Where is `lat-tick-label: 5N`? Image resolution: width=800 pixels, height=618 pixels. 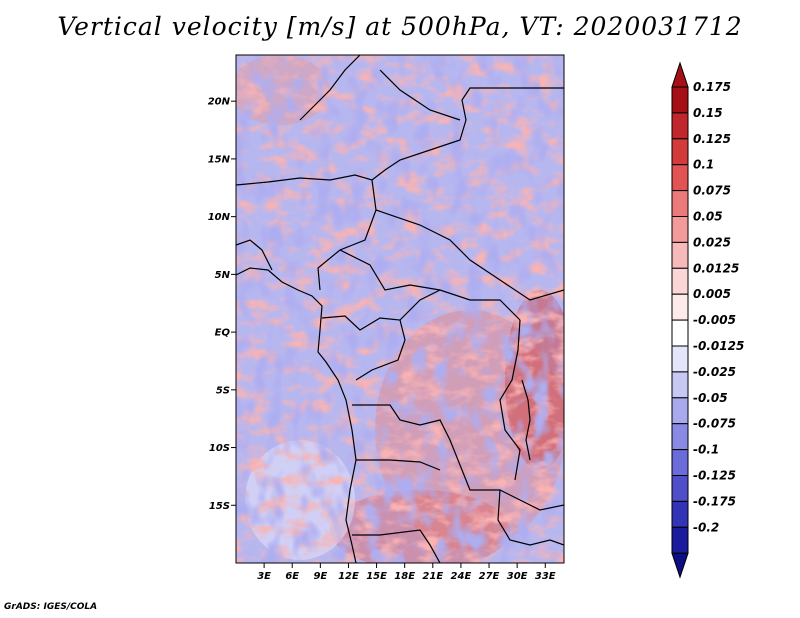 lat-tick-label: 5N is located at coordinates (223, 275).